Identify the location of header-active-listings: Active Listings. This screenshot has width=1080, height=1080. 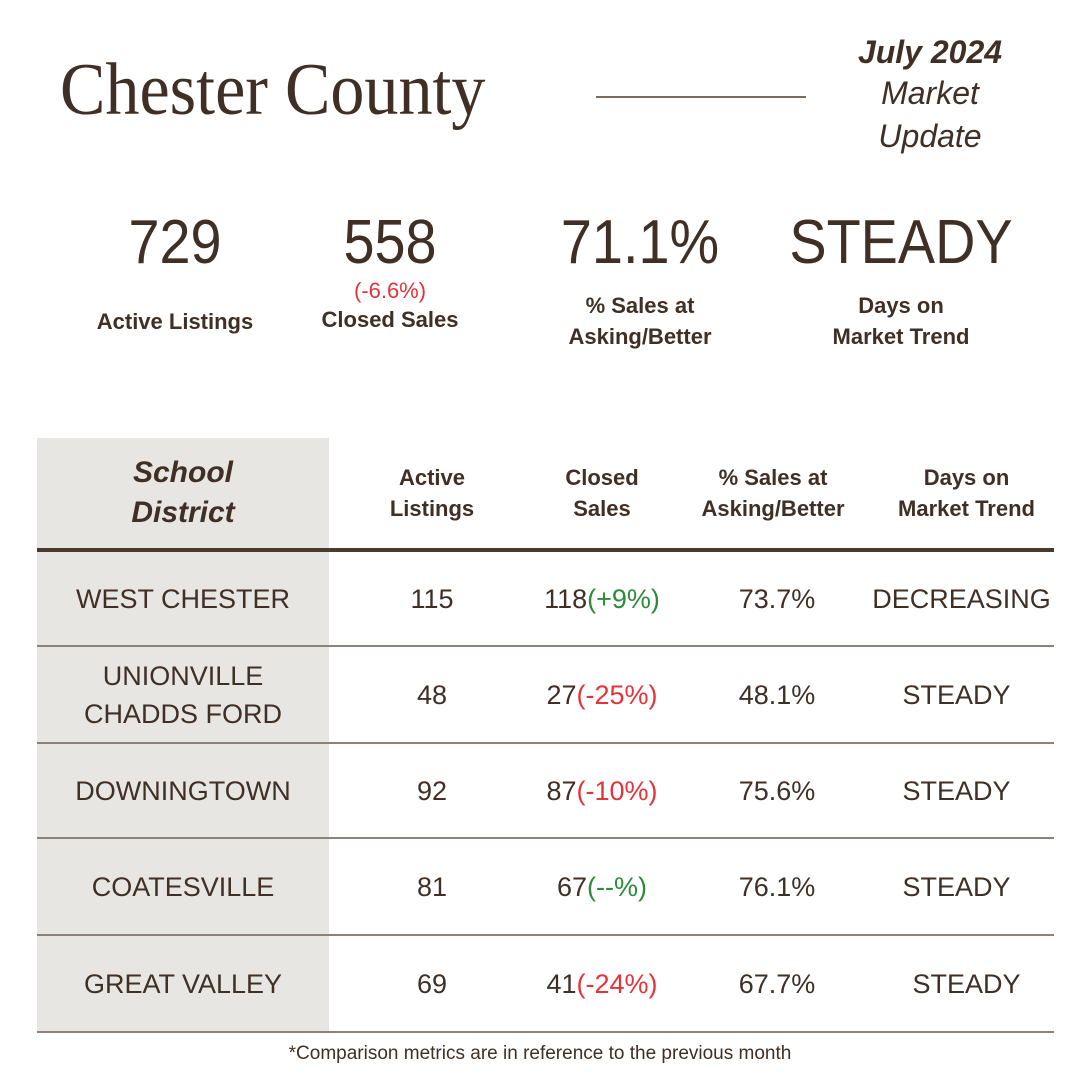
(432, 493).